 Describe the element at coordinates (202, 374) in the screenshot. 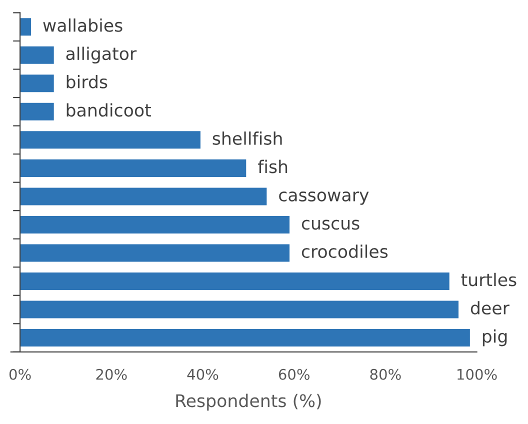

I see `x-tick-label: 40%` at that location.